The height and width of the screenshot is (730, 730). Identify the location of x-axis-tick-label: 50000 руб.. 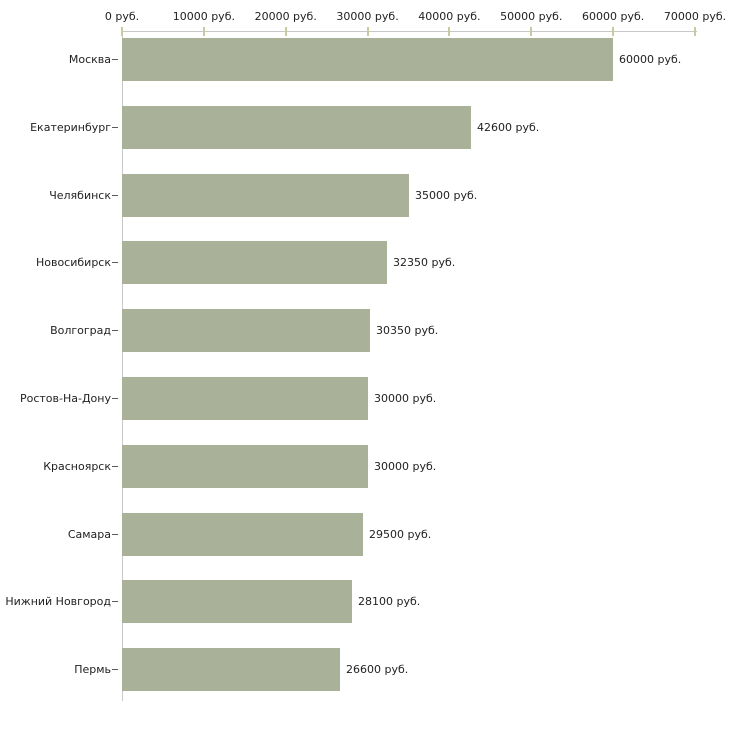
(531, 16).